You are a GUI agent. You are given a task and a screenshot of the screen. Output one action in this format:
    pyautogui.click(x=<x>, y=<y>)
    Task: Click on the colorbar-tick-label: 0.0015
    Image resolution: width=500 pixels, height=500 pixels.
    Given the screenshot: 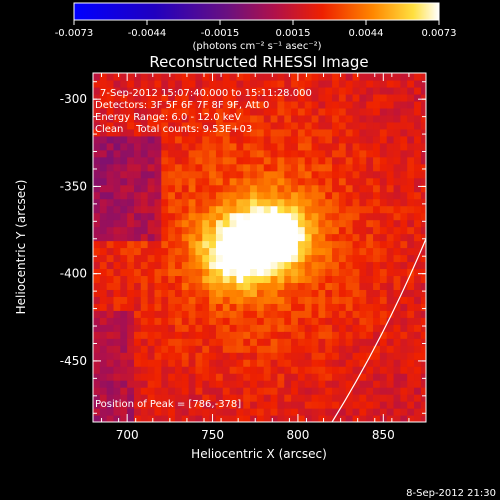 What is the action you would take?
    pyautogui.click(x=293, y=33)
    